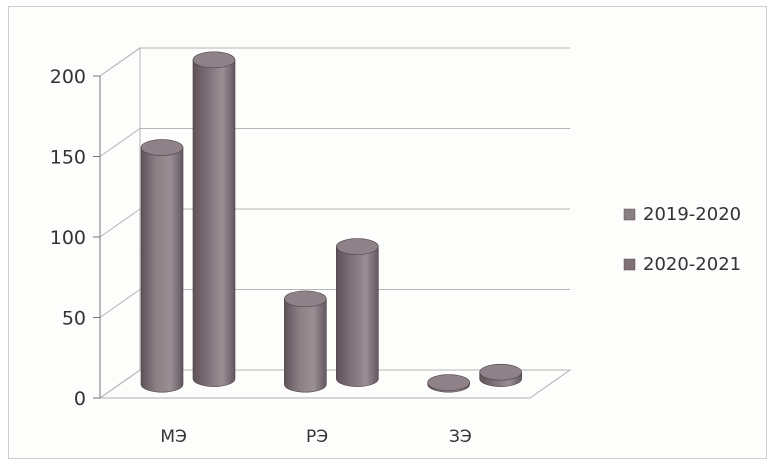 This screenshot has height=465, width=775. Describe the element at coordinates (68, 158) in the screenshot. I see `y-tick-label: 150` at that location.